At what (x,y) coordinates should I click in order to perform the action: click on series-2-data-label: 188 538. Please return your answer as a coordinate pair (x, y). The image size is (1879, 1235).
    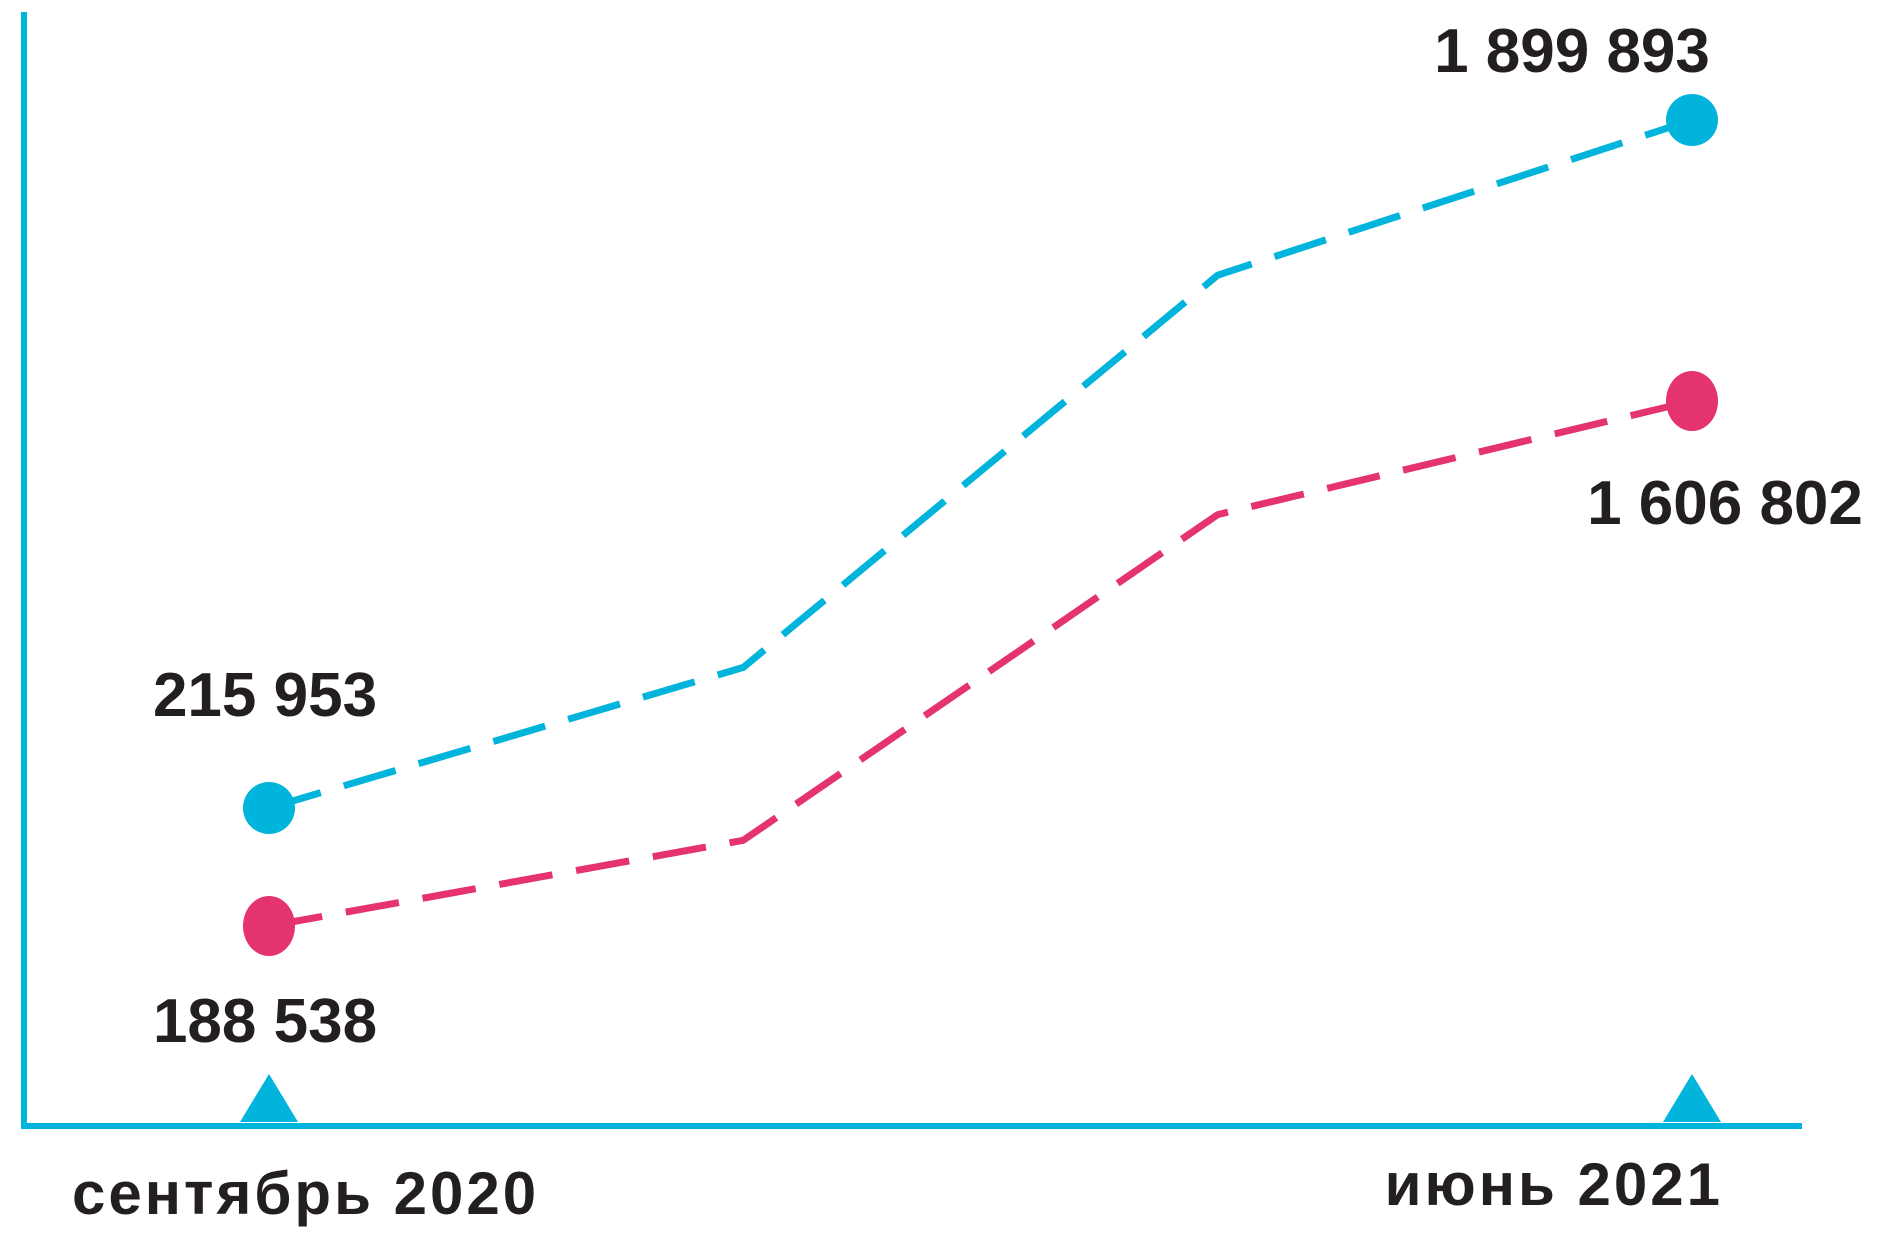
    Looking at the image, I should click on (265, 1021).